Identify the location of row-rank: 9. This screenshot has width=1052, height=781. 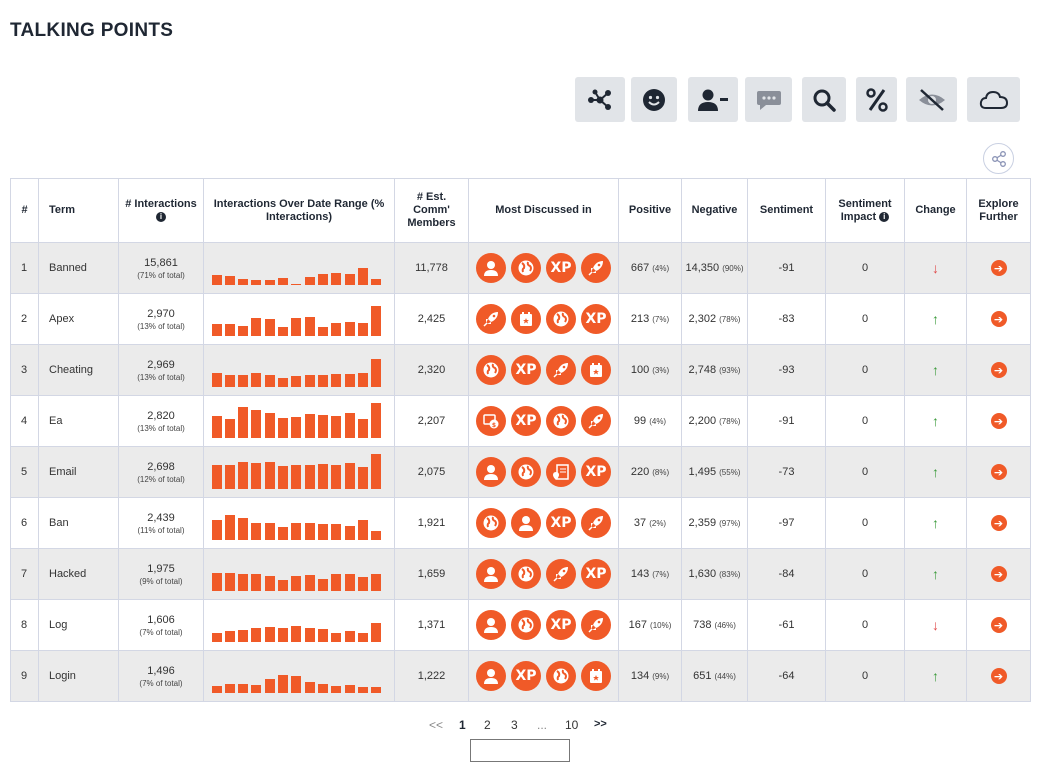
(24, 676).